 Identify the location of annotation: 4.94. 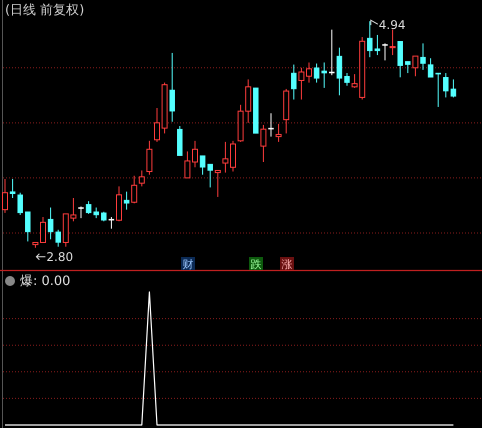
(392, 25).